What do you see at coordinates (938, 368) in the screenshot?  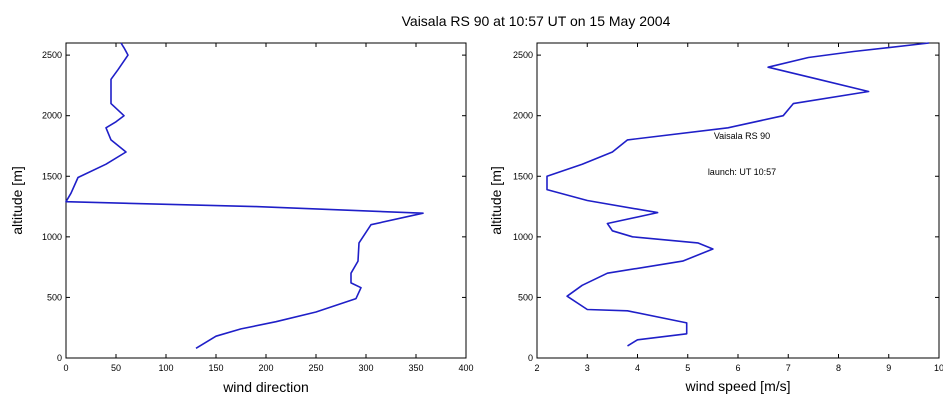 I see `x-tick-label: 10` at bounding box center [938, 368].